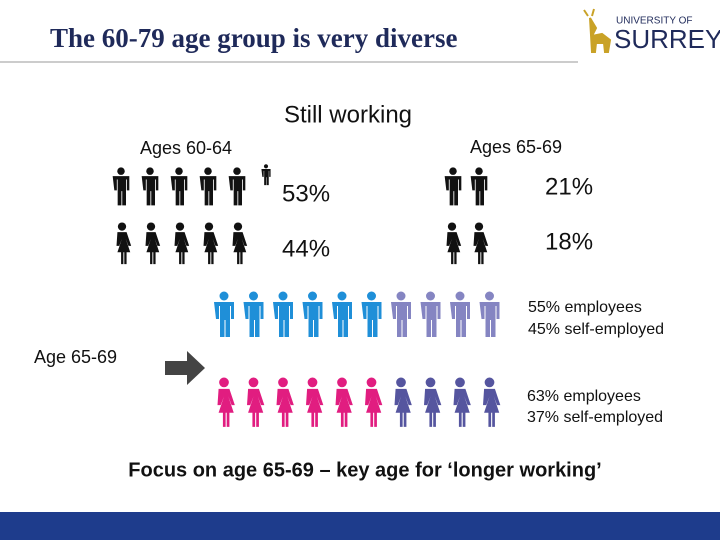 This screenshot has height=540, width=720. What do you see at coordinates (597, 30) in the screenshot?
I see `logo-stag` at bounding box center [597, 30].